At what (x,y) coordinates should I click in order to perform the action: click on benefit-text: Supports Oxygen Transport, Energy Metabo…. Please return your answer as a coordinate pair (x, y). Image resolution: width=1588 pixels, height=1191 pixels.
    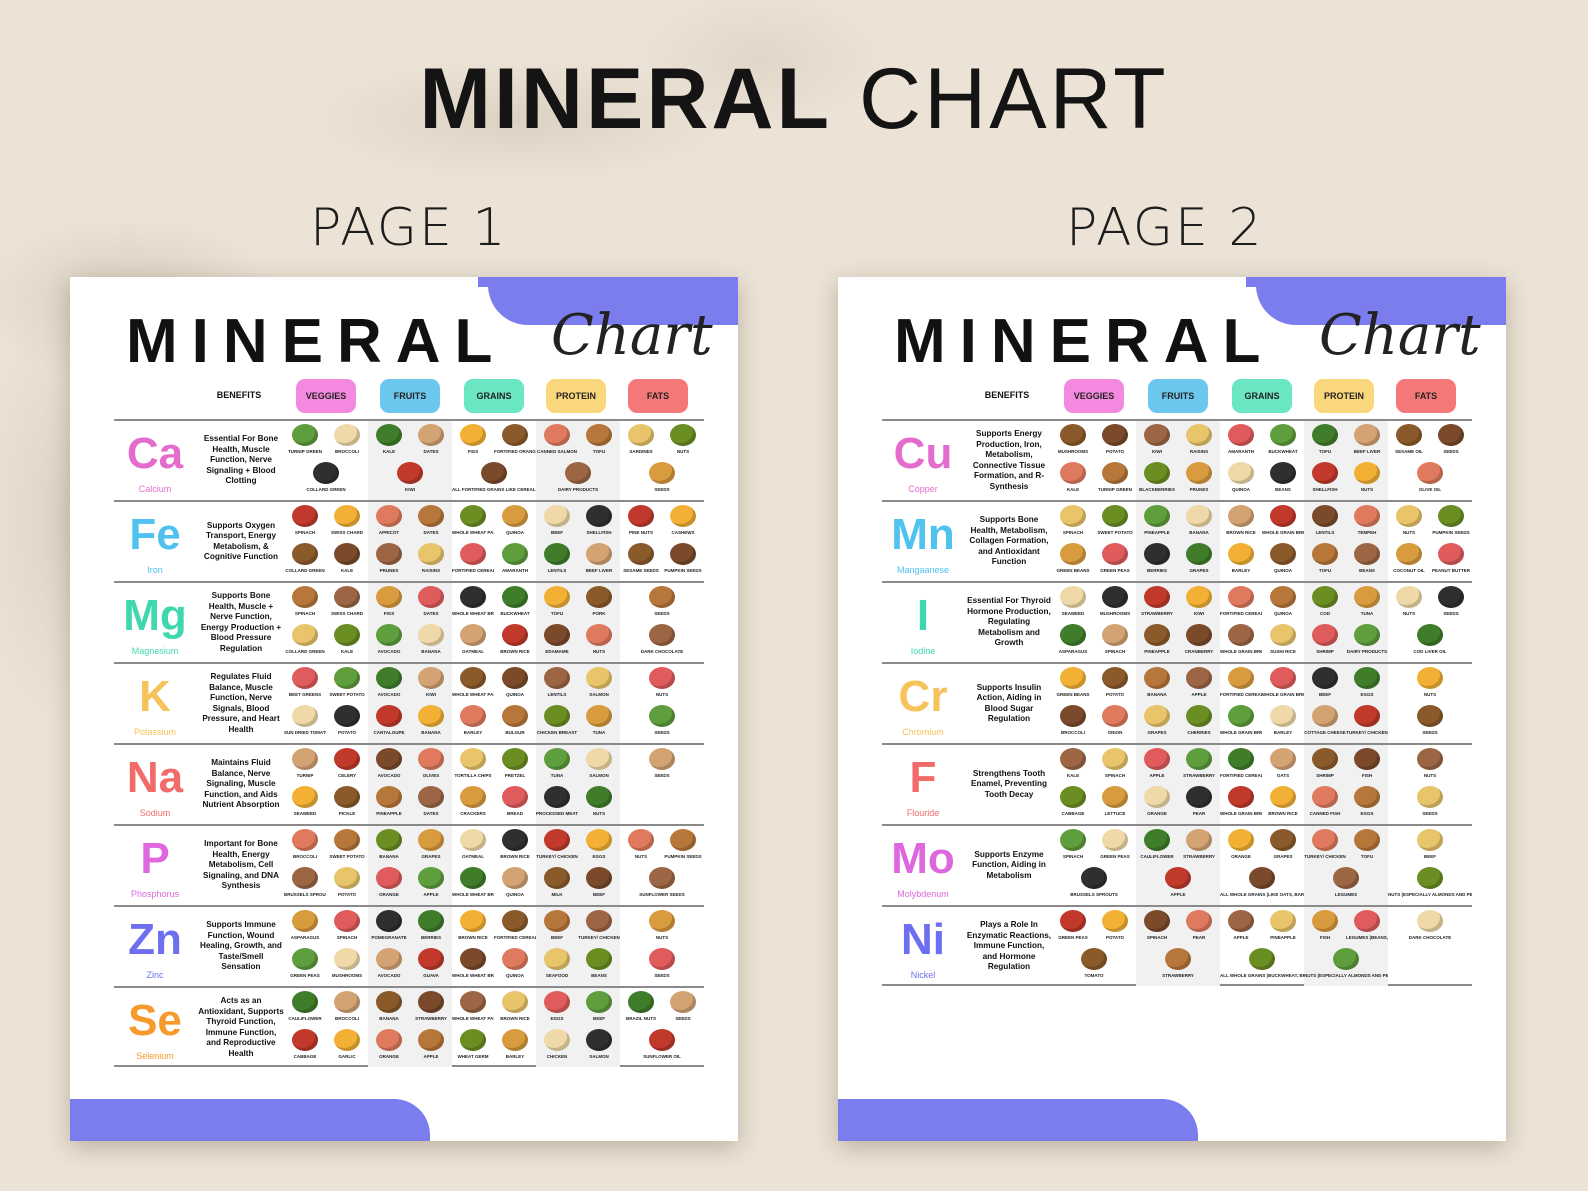
    Looking at the image, I should click on (241, 541).